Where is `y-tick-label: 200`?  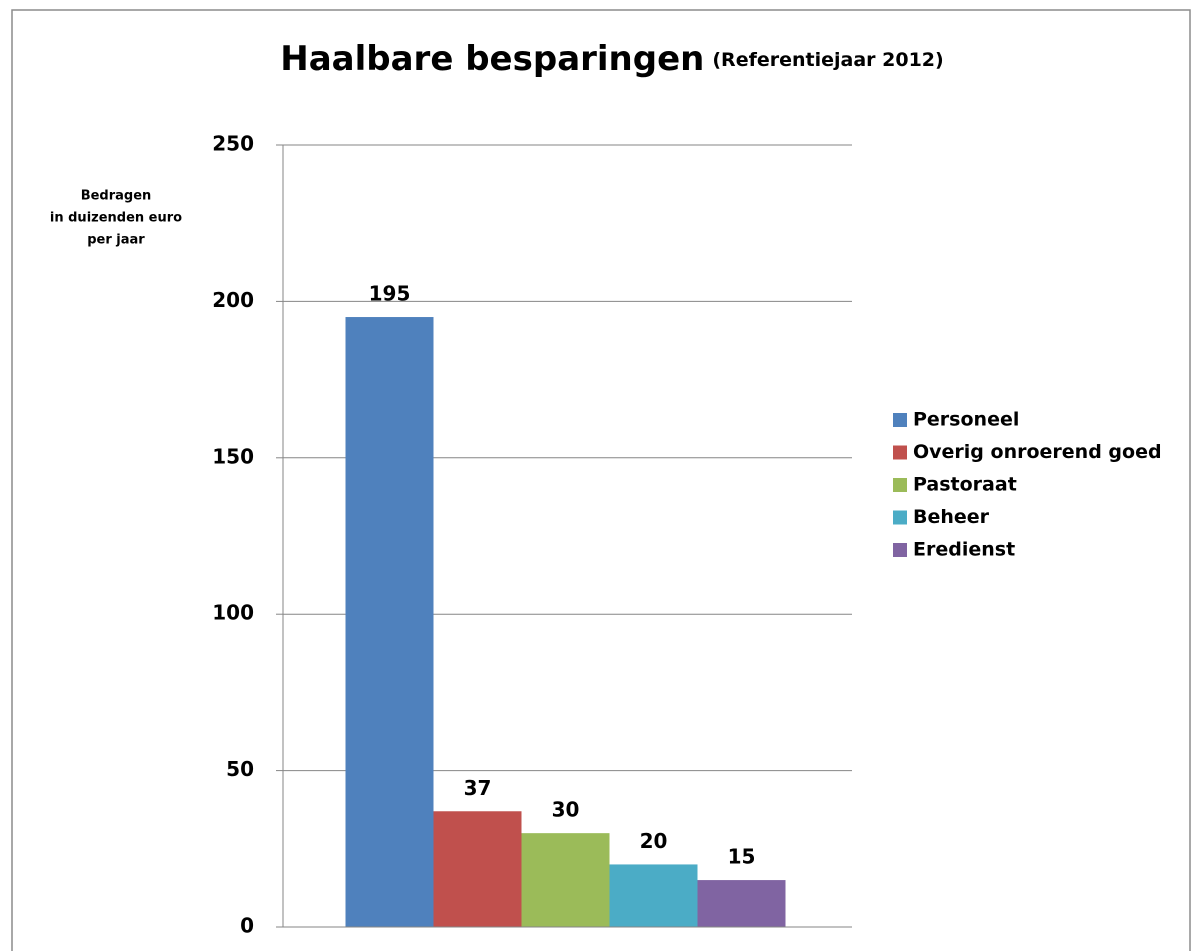
y-tick-label: 200 is located at coordinates (233, 300).